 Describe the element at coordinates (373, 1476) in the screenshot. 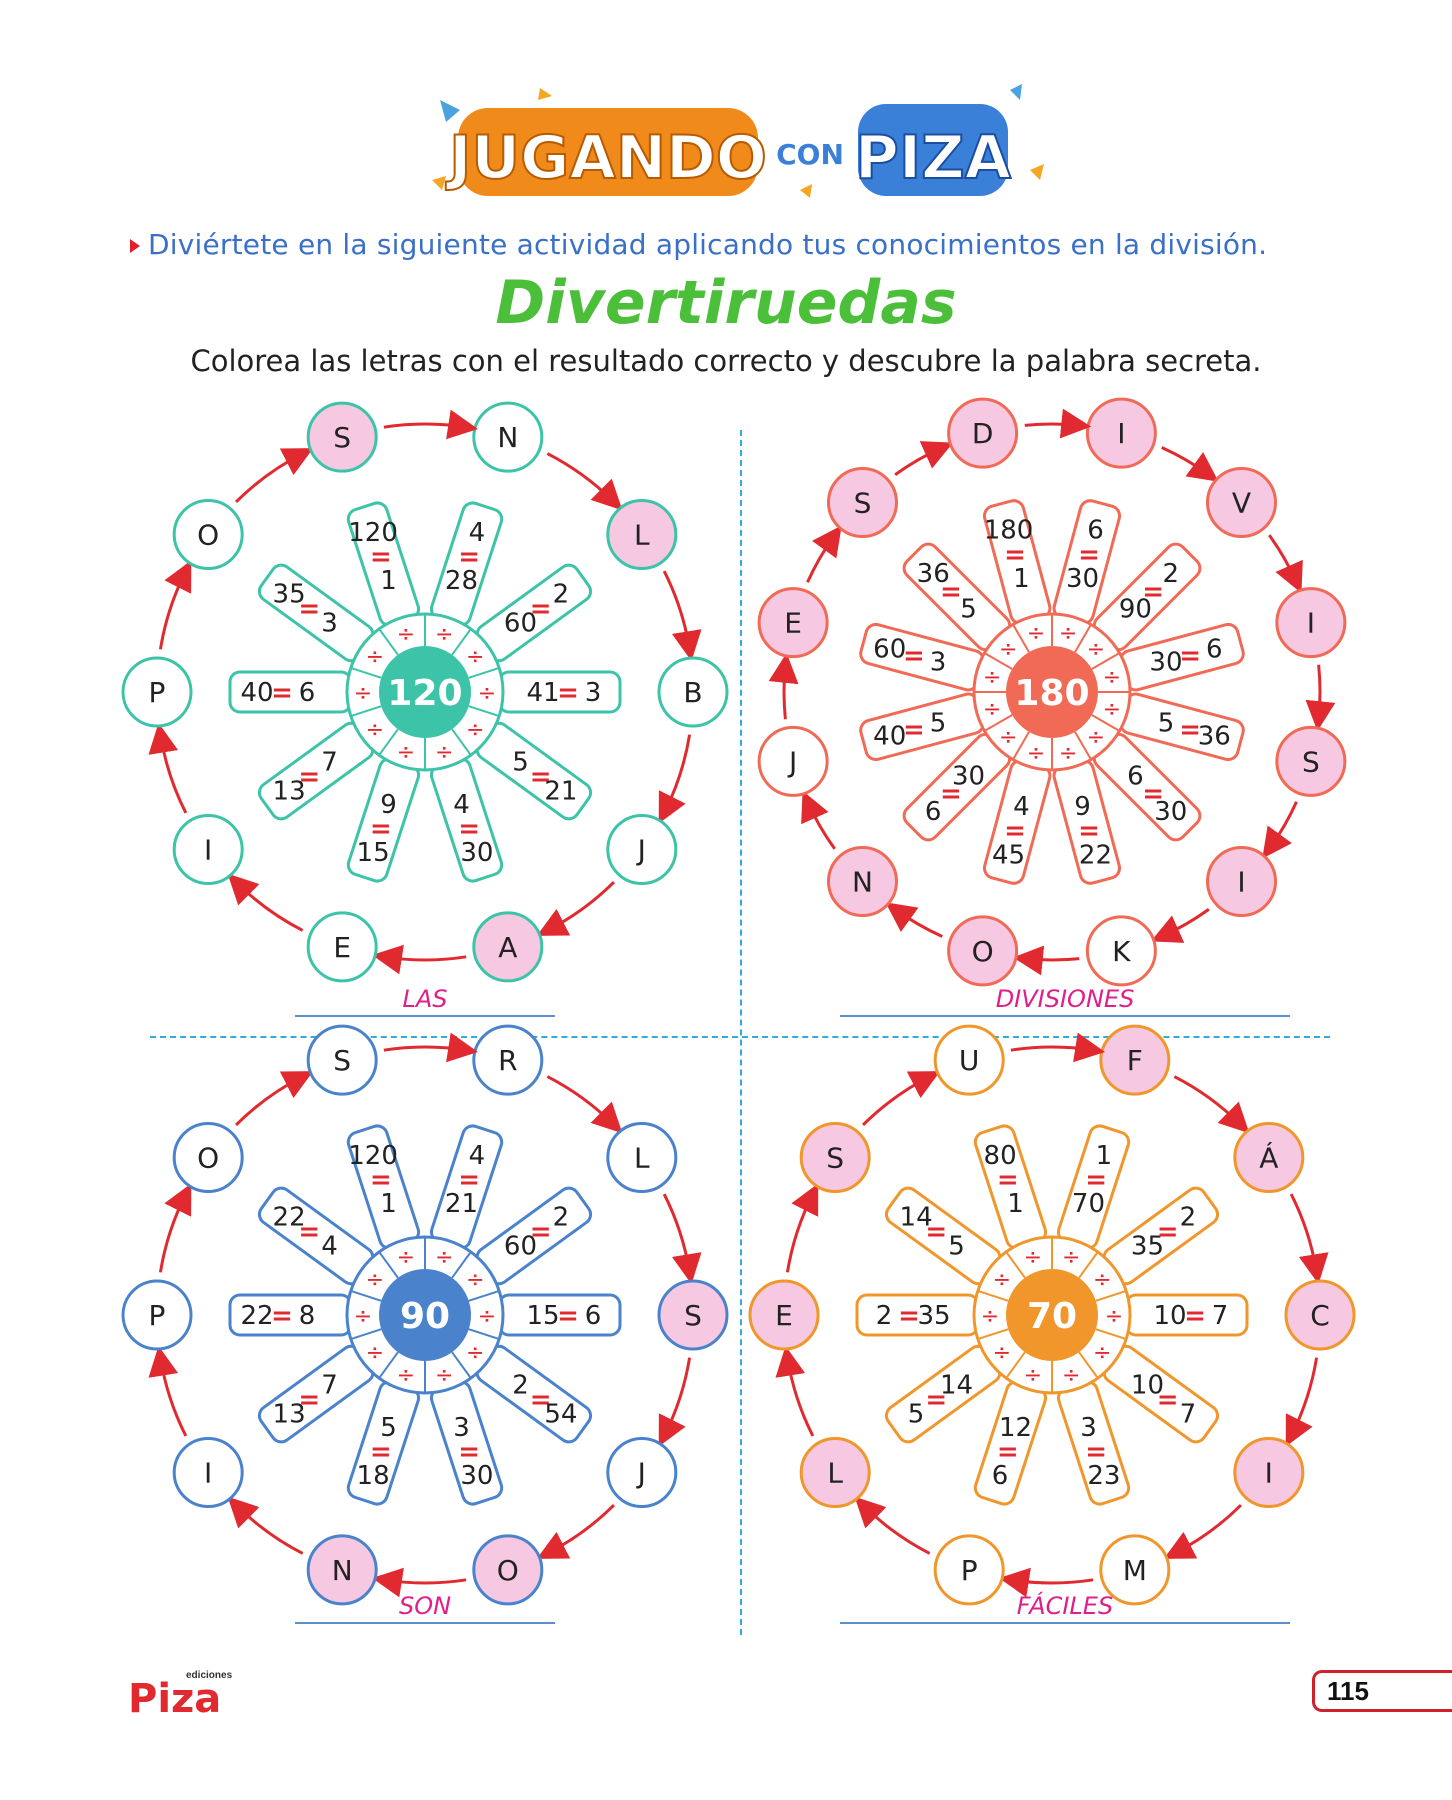

I see `quotient-value: 18` at that location.